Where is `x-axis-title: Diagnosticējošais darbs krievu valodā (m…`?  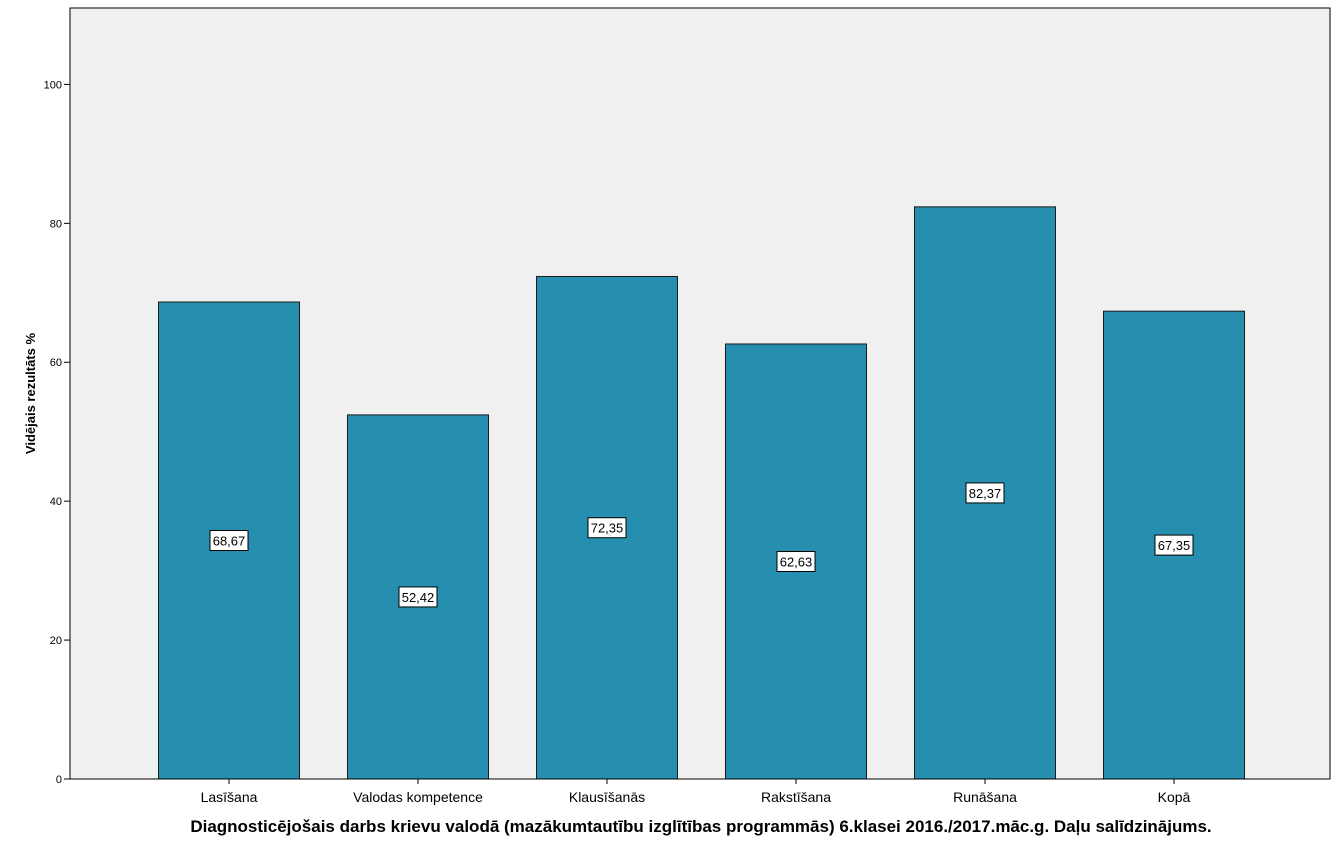
x-axis-title: Diagnosticējošais darbs krievu valodā (m… is located at coordinates (700, 826).